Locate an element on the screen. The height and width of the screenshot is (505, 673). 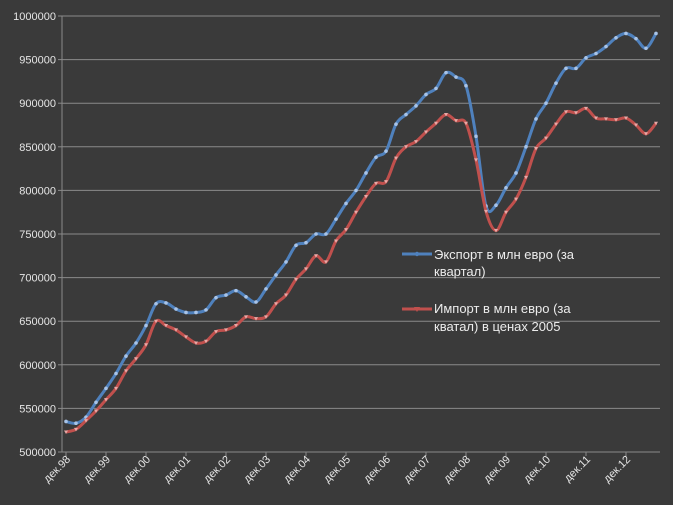
x-tick-label-дек.09: дек.09 is located at coordinates (498, 470).